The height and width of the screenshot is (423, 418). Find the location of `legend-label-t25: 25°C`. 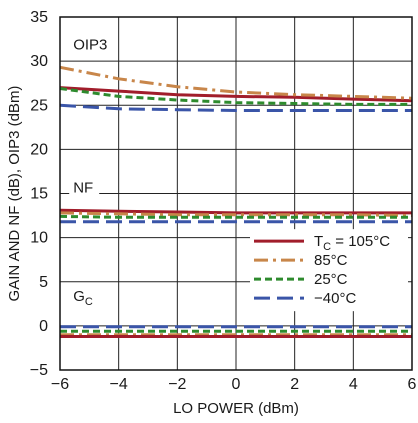

legend-label-t25: 25°C is located at coordinates (331, 279).